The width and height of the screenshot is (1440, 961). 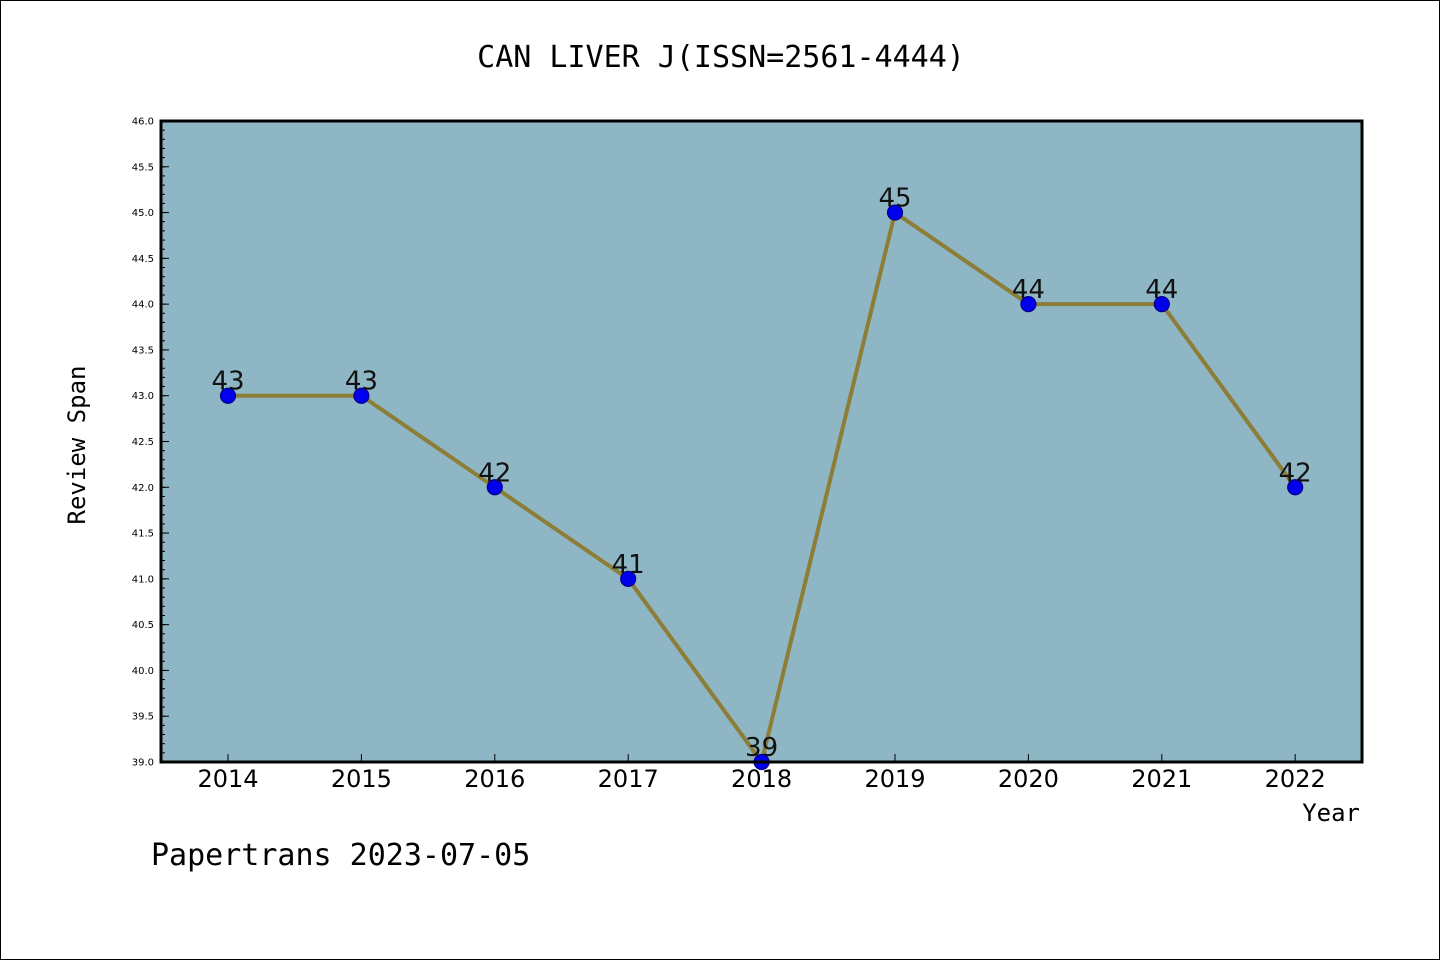 What do you see at coordinates (143, 625) in the screenshot?
I see `y-tick-label: 40.5` at bounding box center [143, 625].